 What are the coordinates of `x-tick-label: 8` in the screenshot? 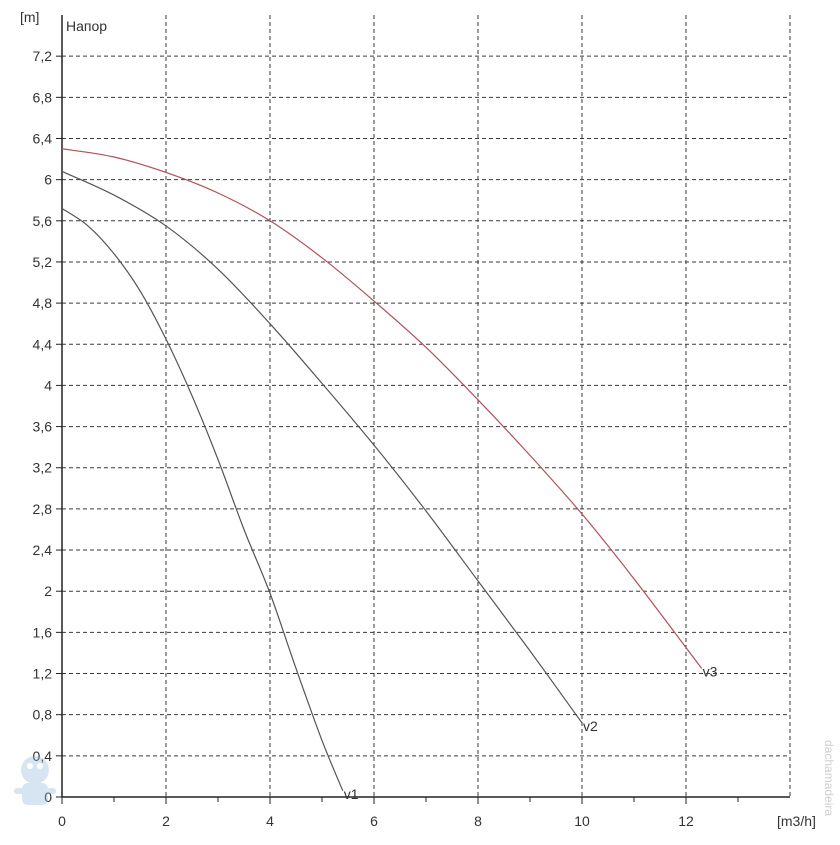 It's located at (478, 821).